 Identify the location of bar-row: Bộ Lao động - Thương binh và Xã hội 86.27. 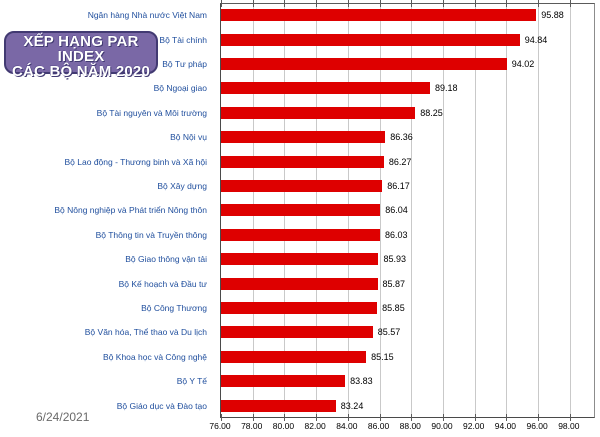
(300, 161).